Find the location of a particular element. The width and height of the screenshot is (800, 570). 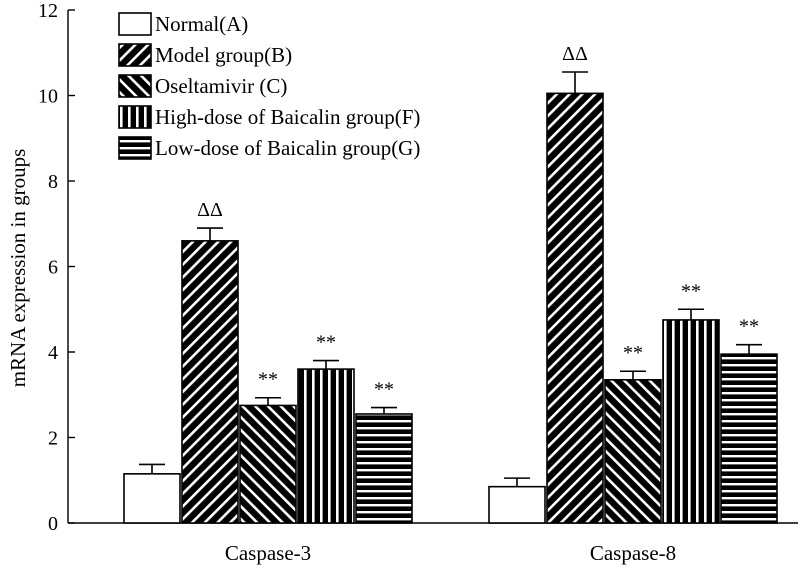

y-tick-label: 2 is located at coordinates (53, 439).